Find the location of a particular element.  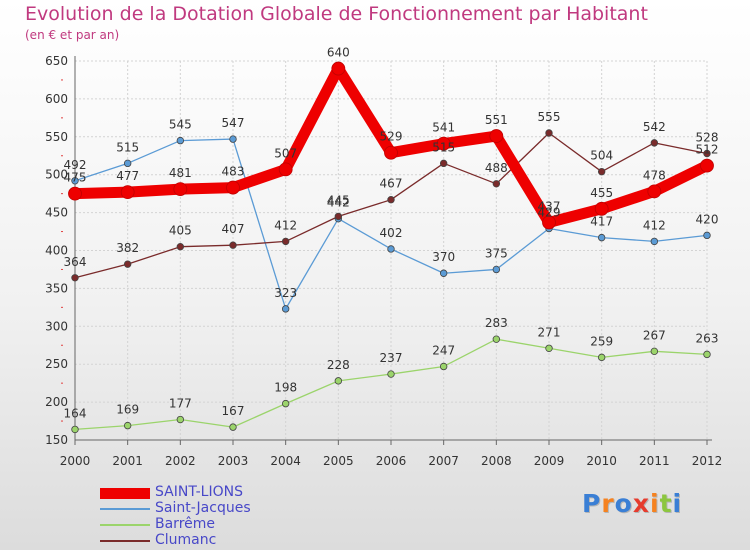

y-tick-label: 200 is located at coordinates (56, 402).